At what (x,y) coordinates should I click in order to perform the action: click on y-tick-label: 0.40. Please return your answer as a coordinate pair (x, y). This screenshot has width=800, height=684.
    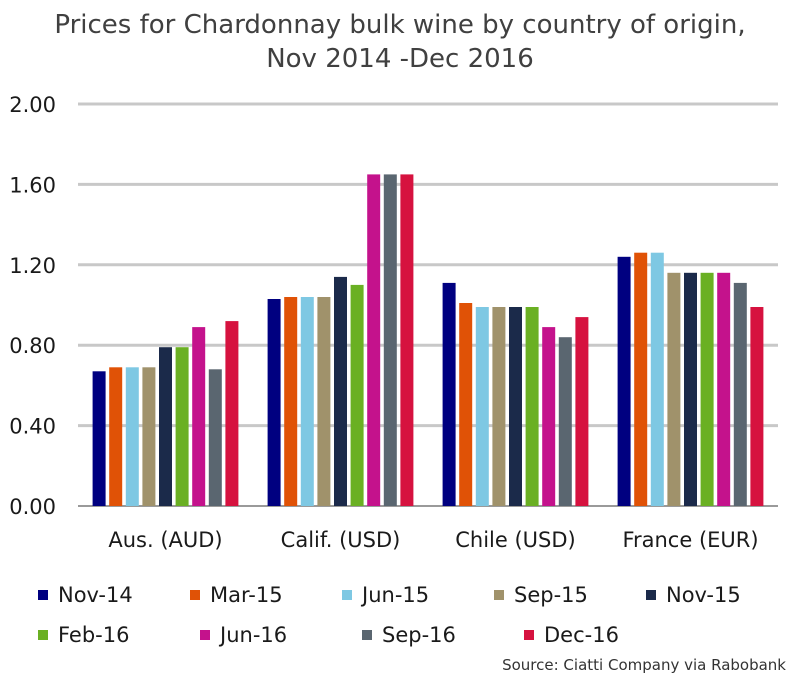
    Looking at the image, I should click on (32, 427).